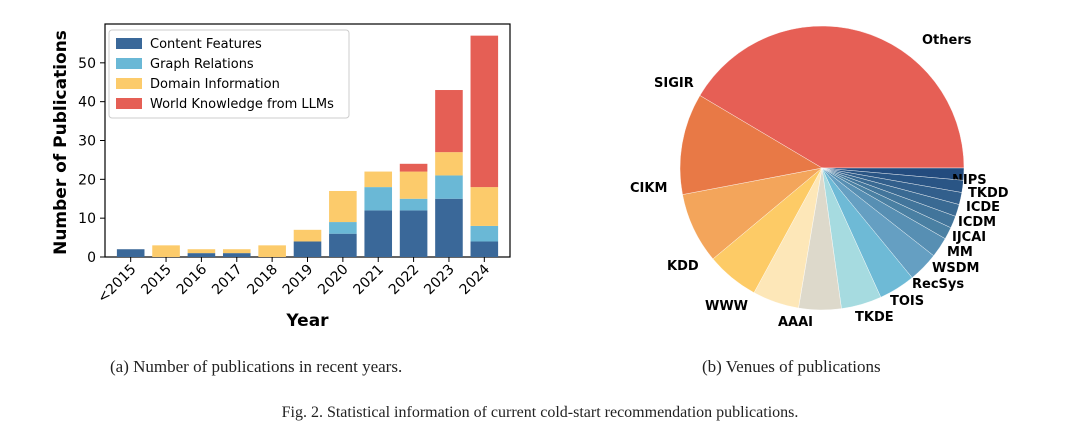 The width and height of the screenshot is (1080, 439). What do you see at coordinates (960, 252) in the screenshot?
I see `pie-label-mm: MM` at bounding box center [960, 252].